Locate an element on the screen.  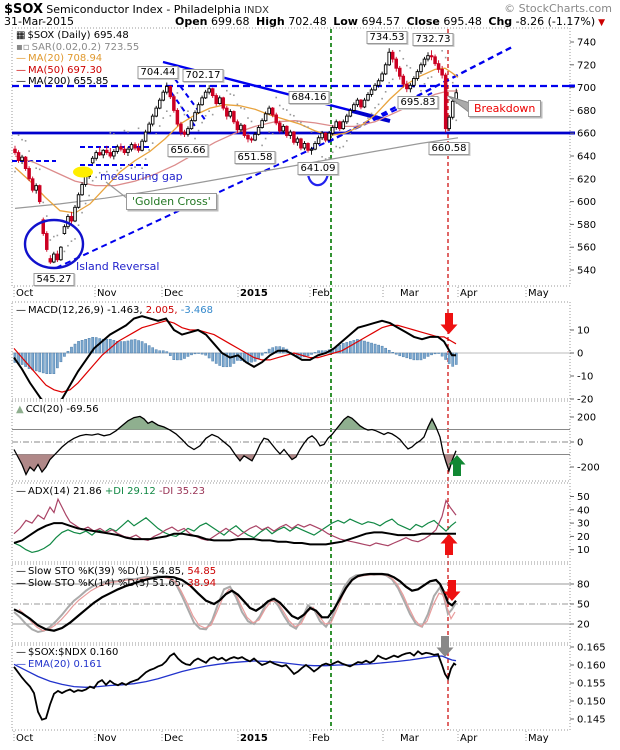
y-tick-label: 0.150 is located at coordinates (591, 702).